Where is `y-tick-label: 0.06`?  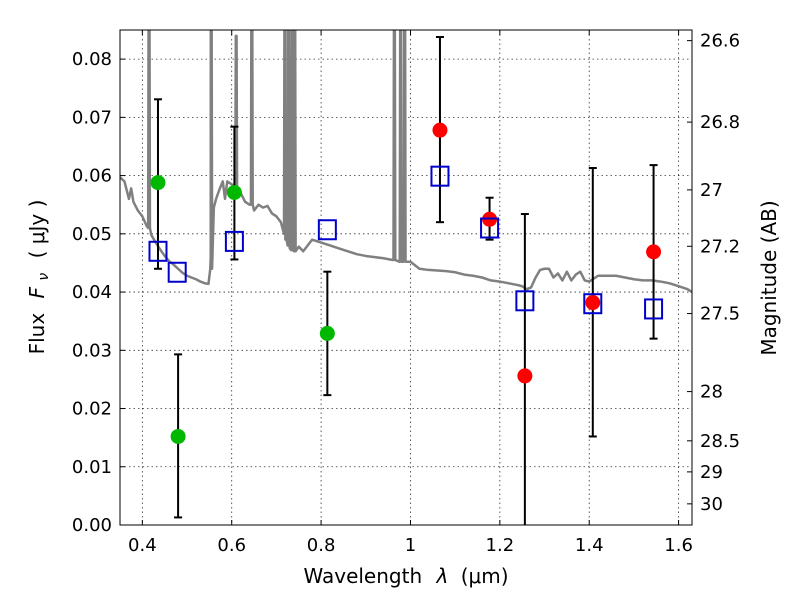 y-tick-label: 0.06 is located at coordinates (92, 176).